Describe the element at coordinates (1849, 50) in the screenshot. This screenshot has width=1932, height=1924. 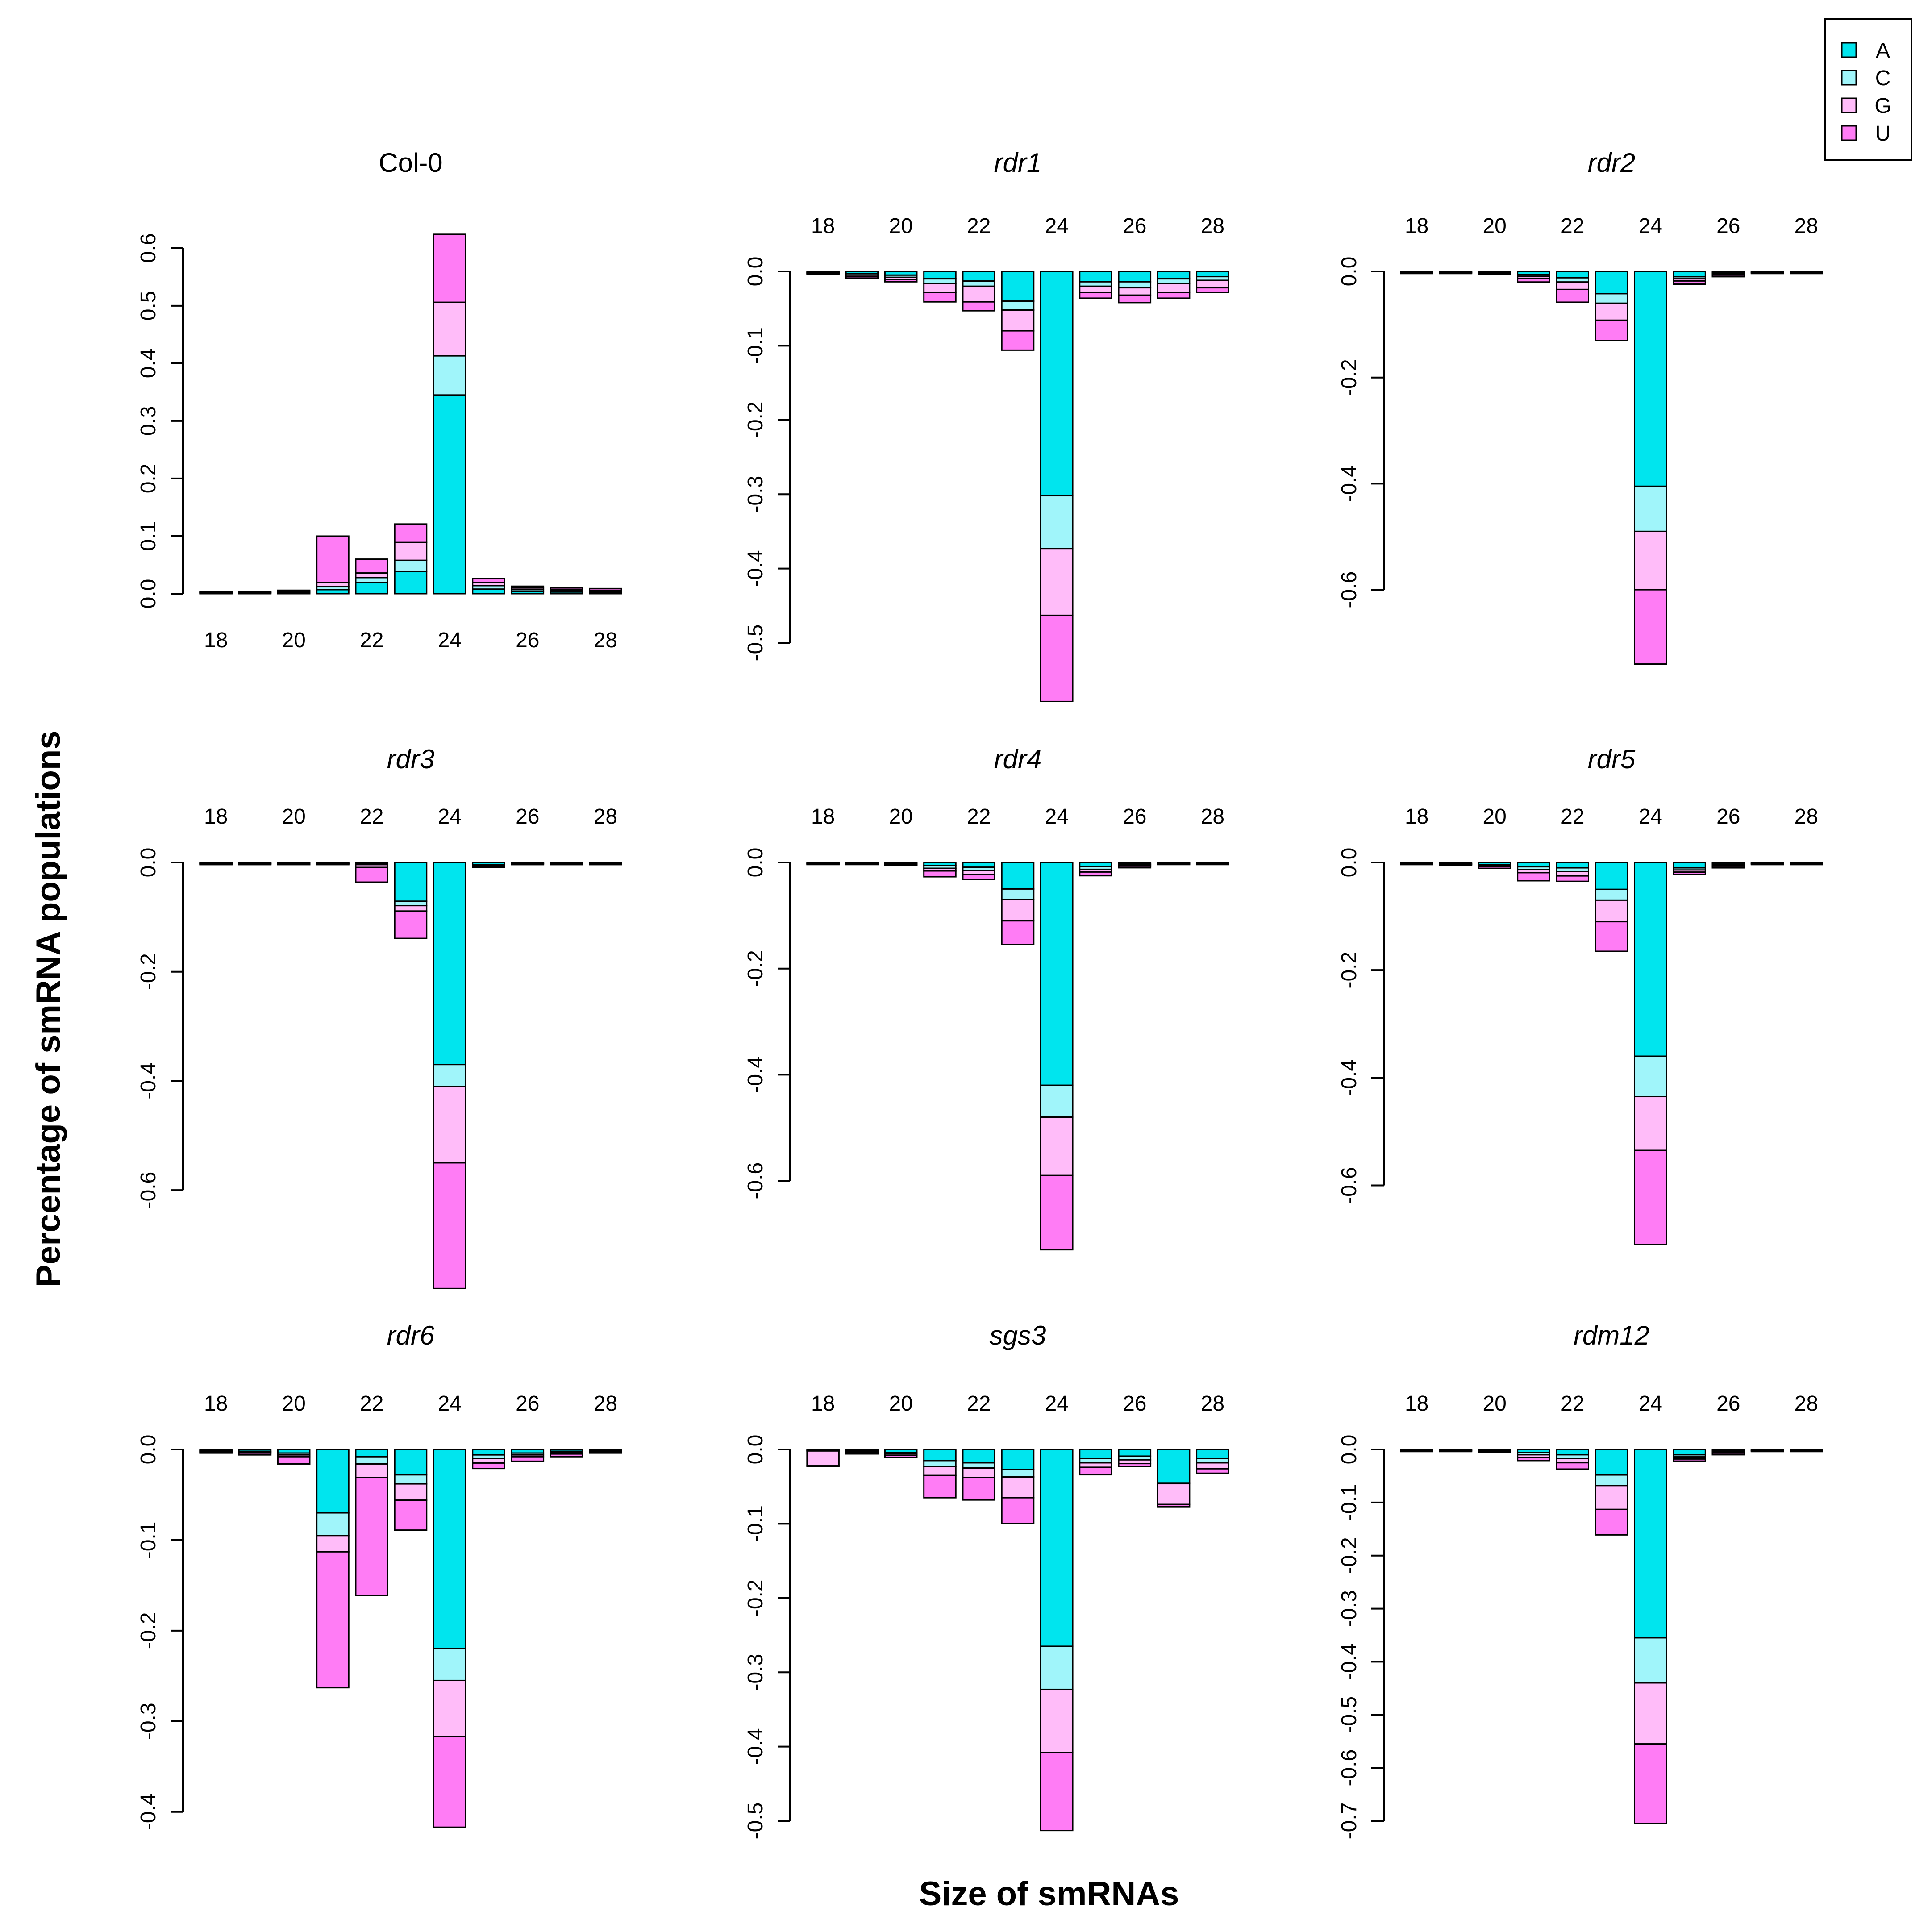
I see `legend-swatch-A` at that location.